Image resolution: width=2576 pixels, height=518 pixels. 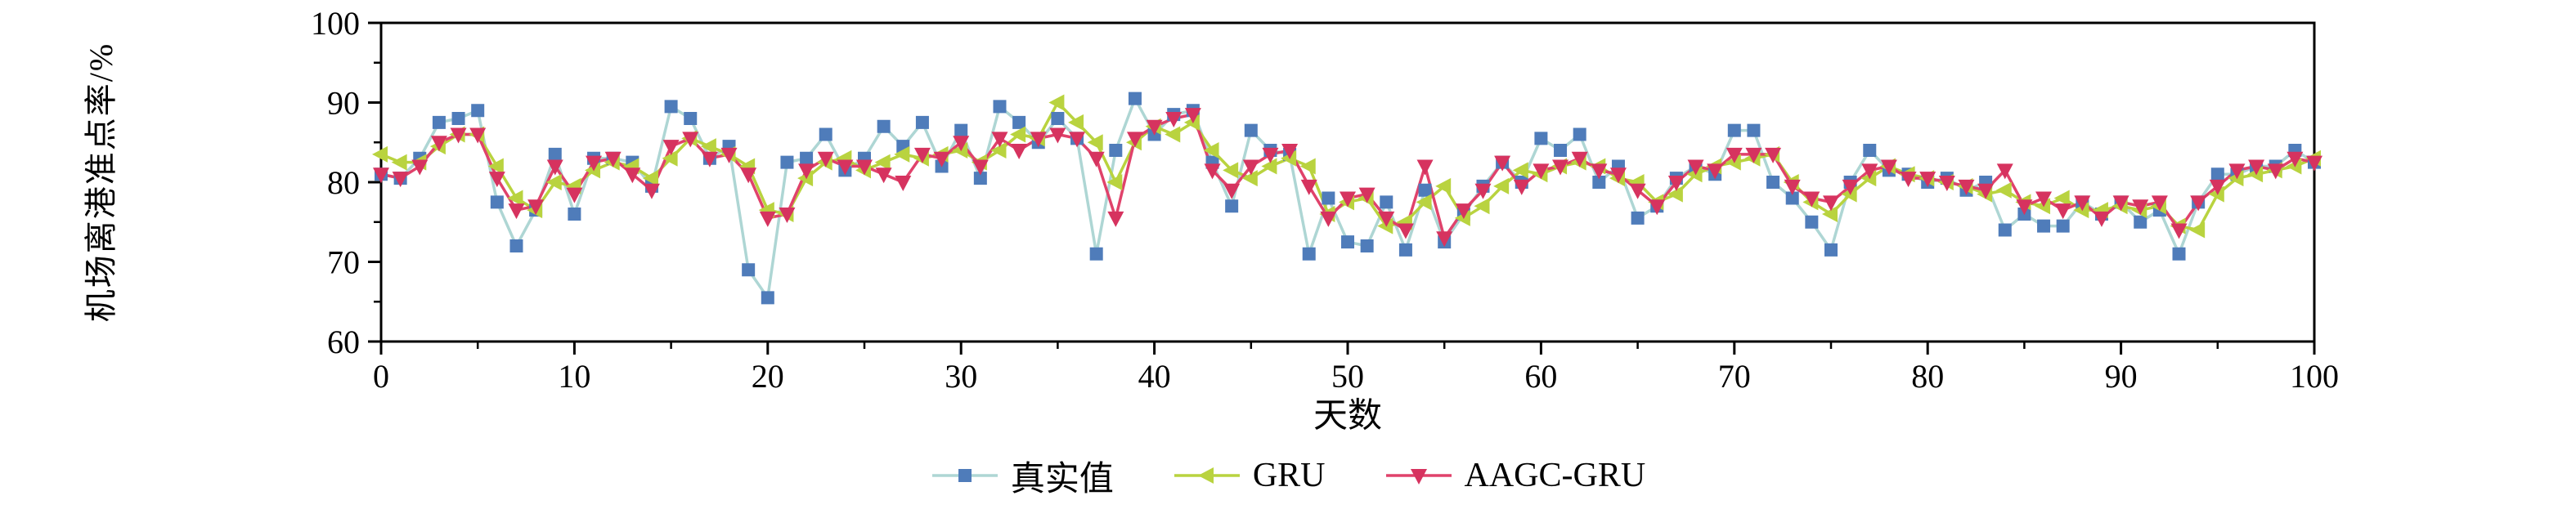 What do you see at coordinates (768, 376) in the screenshot?
I see `x-tick-label: 20` at bounding box center [768, 376].